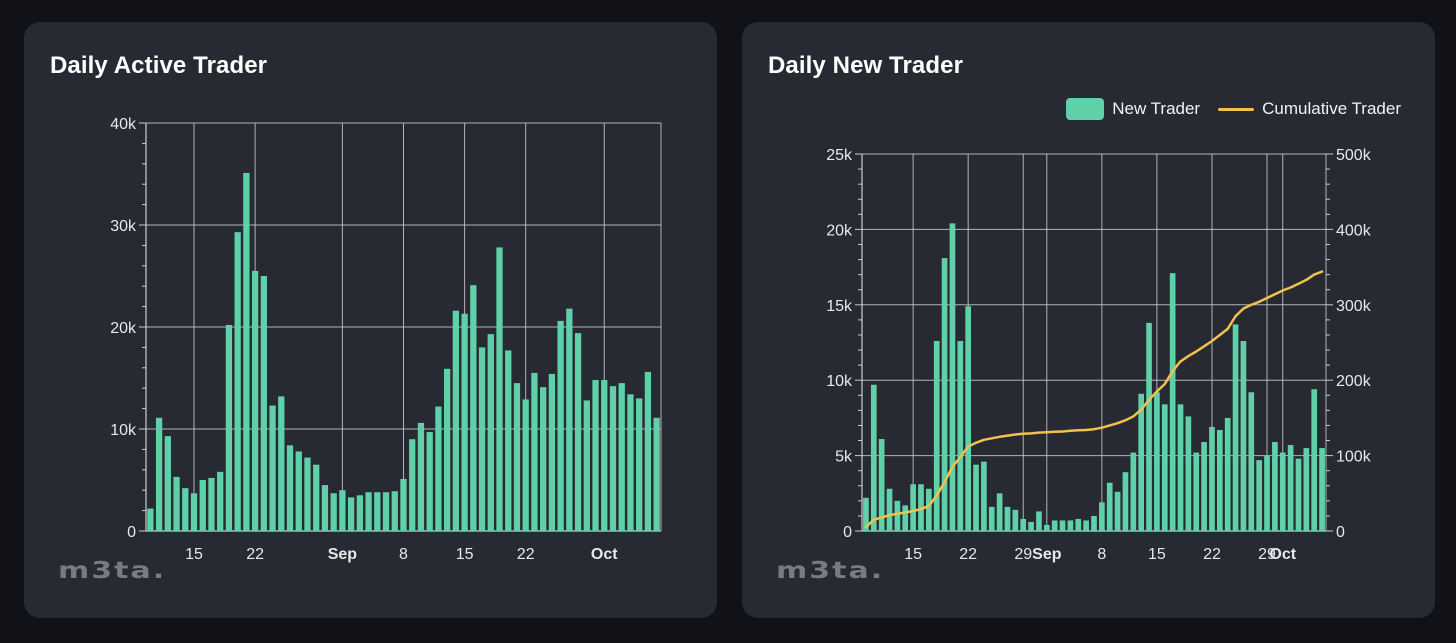 The width and height of the screenshot is (1456, 643). I want to click on y2-tick-label: 0, so click(1340, 532).